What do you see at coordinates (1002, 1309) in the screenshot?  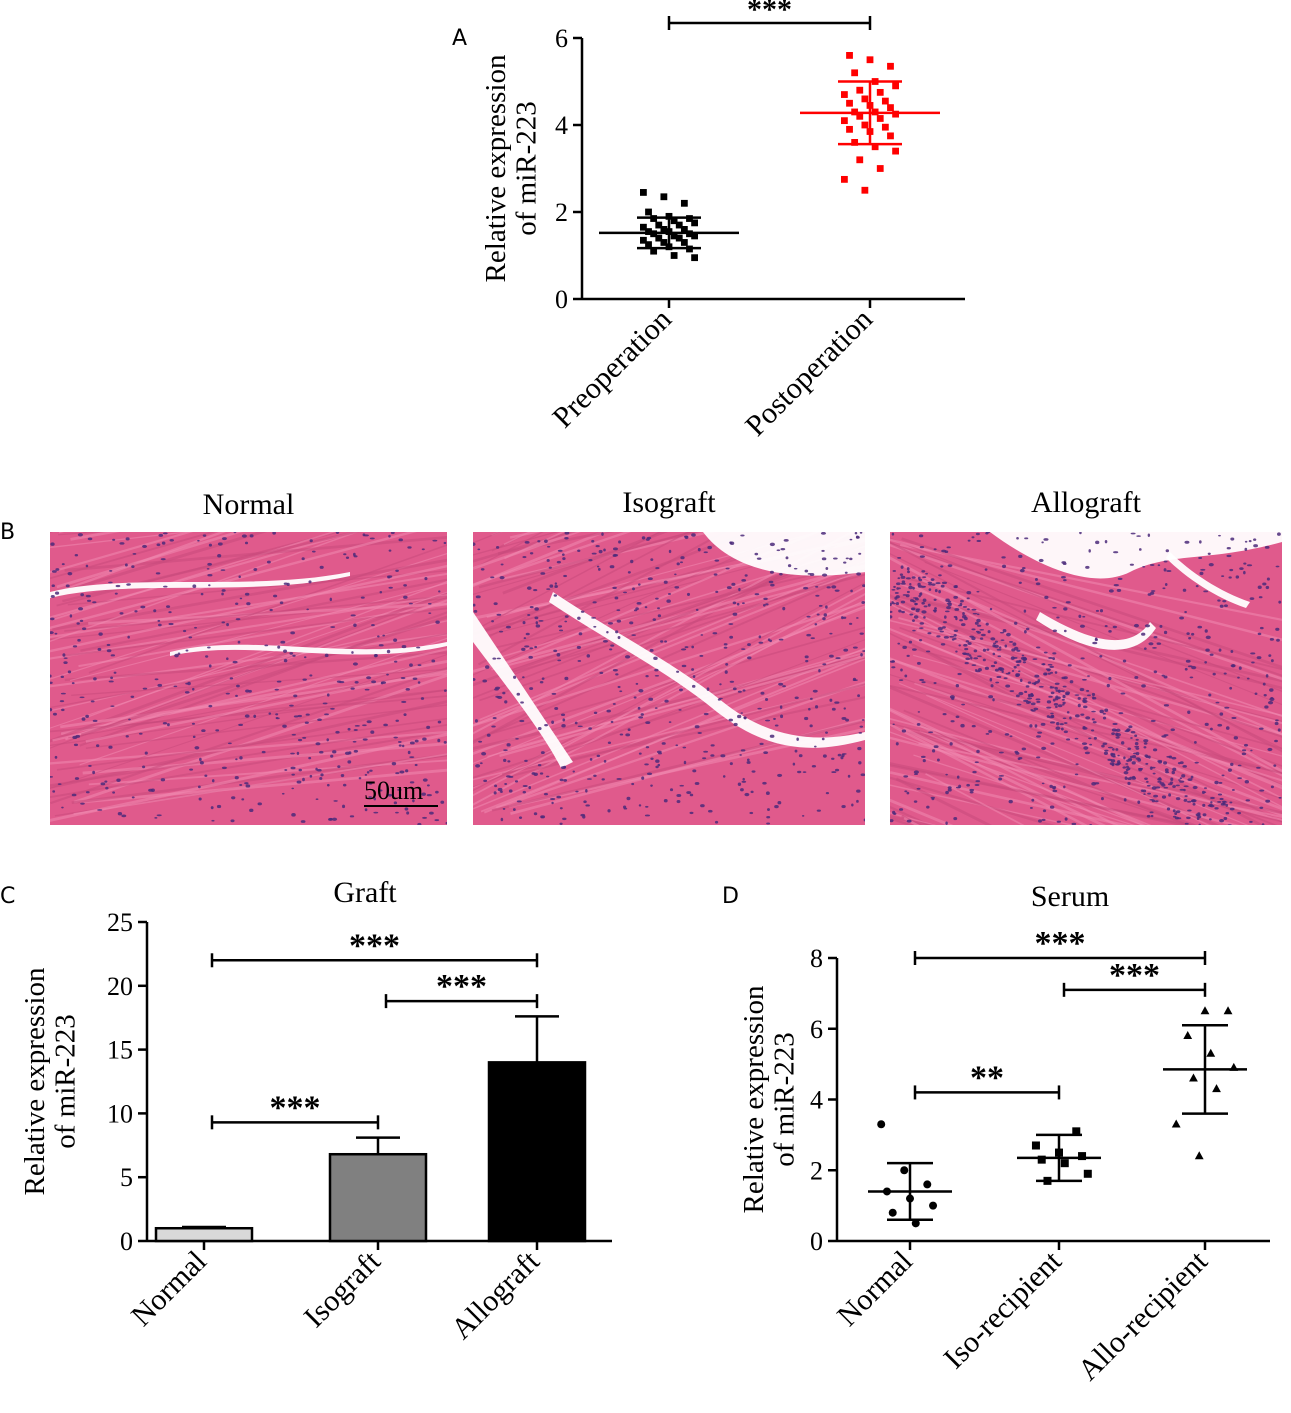 I see `panel-d-x-category-label: Iso-recipient` at bounding box center [1002, 1309].